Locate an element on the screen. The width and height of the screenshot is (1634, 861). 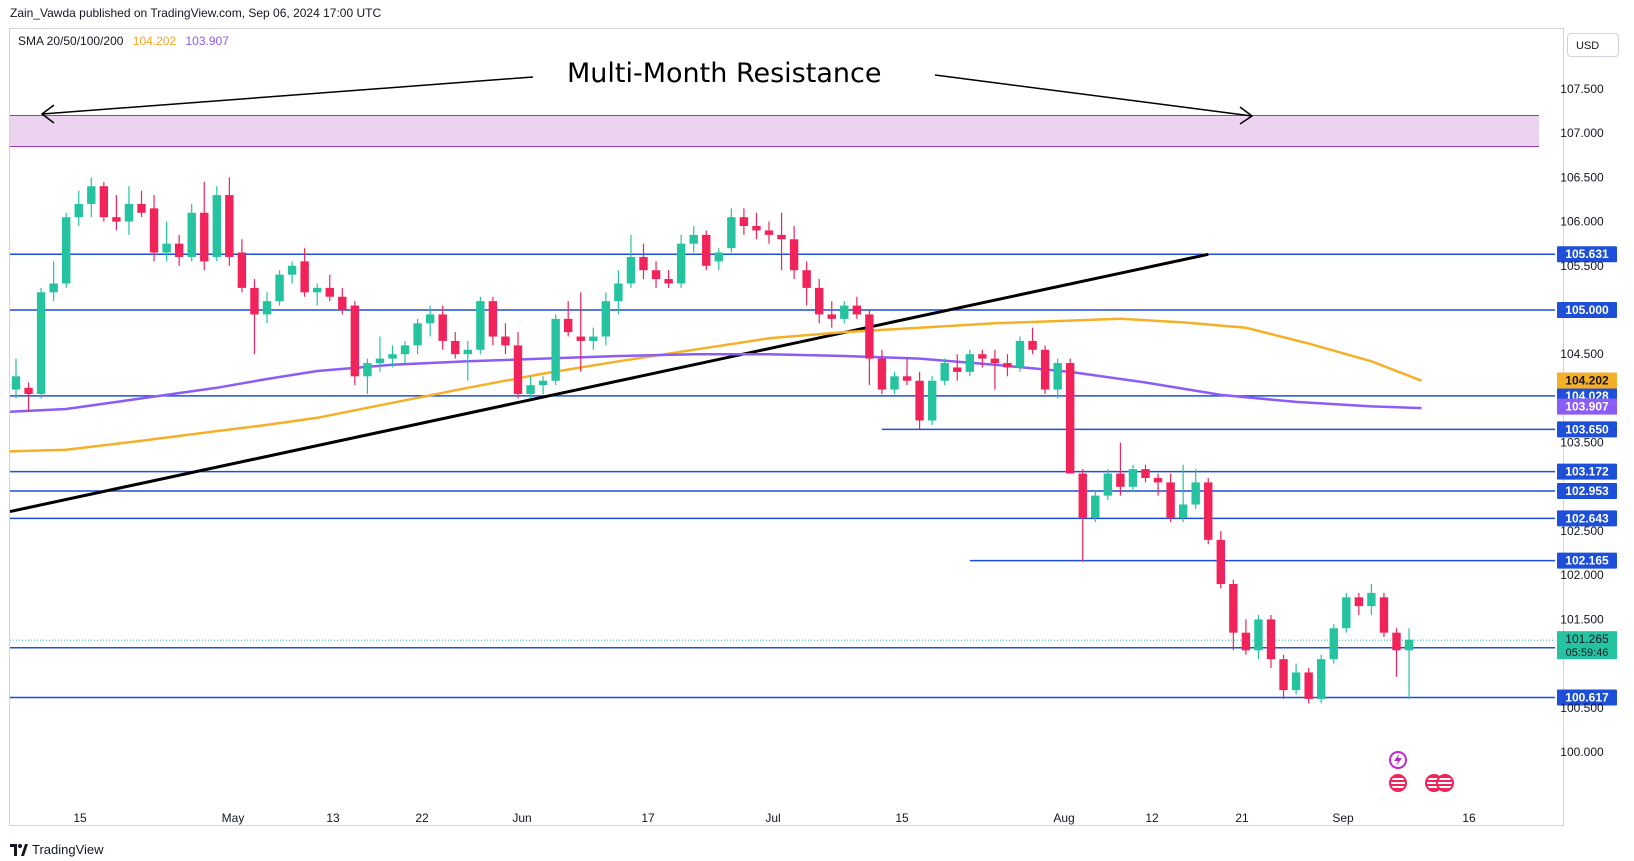
footer: TradingView is located at coordinates (57, 849).